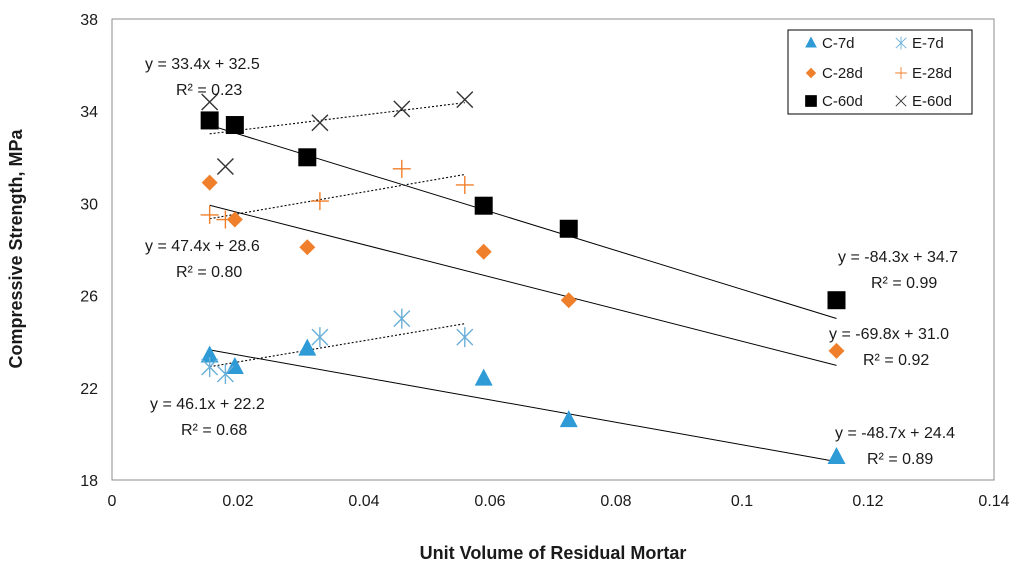  I want to click on x-tick-label: 0.06, so click(489, 501).